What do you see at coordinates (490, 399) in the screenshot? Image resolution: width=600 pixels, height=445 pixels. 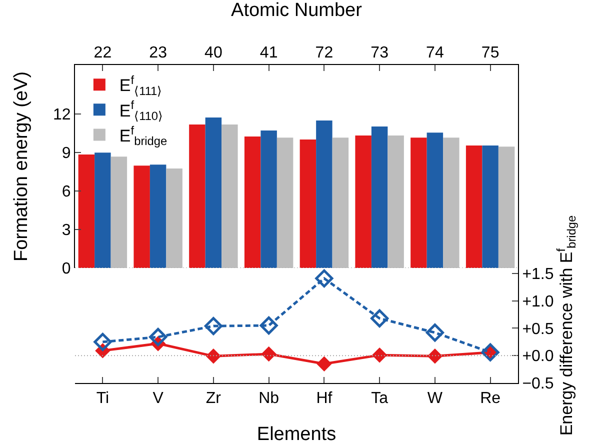 I see `x-tick-label: Re` at bounding box center [490, 399].